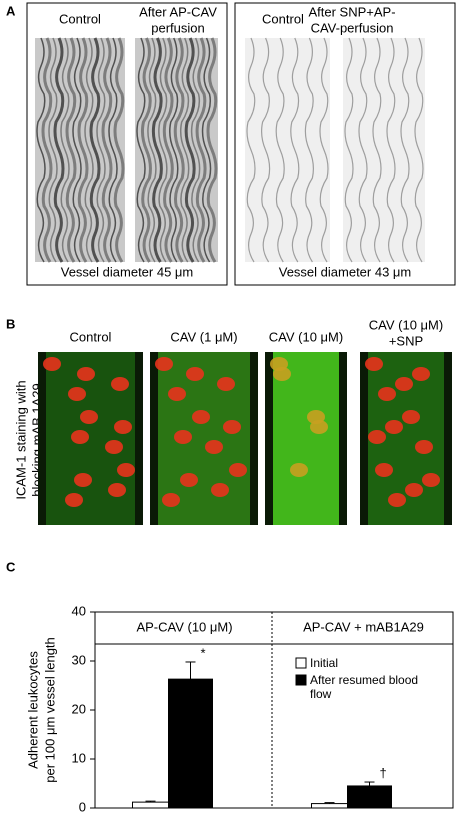 The height and width of the screenshot is (816, 461). Describe the element at coordinates (82, 806) in the screenshot. I see `y-tick-label: 0` at that location.